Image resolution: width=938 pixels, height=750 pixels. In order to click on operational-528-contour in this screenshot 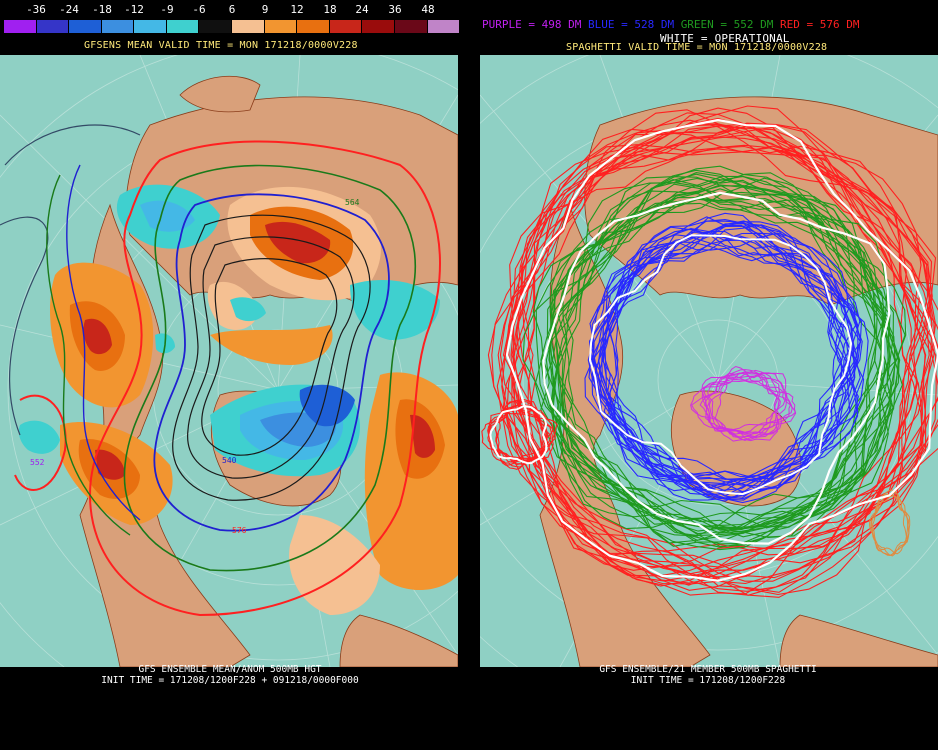, I will do `click(720, 365)`.